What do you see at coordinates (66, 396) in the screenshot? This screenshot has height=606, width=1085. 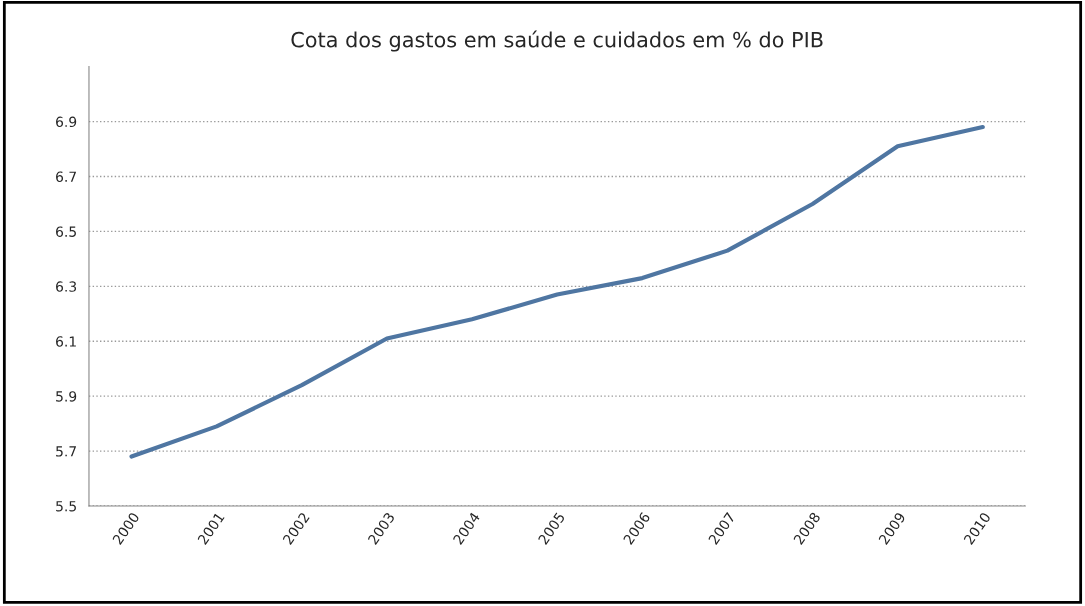 I see `y-tick-label: 5.9` at bounding box center [66, 396].